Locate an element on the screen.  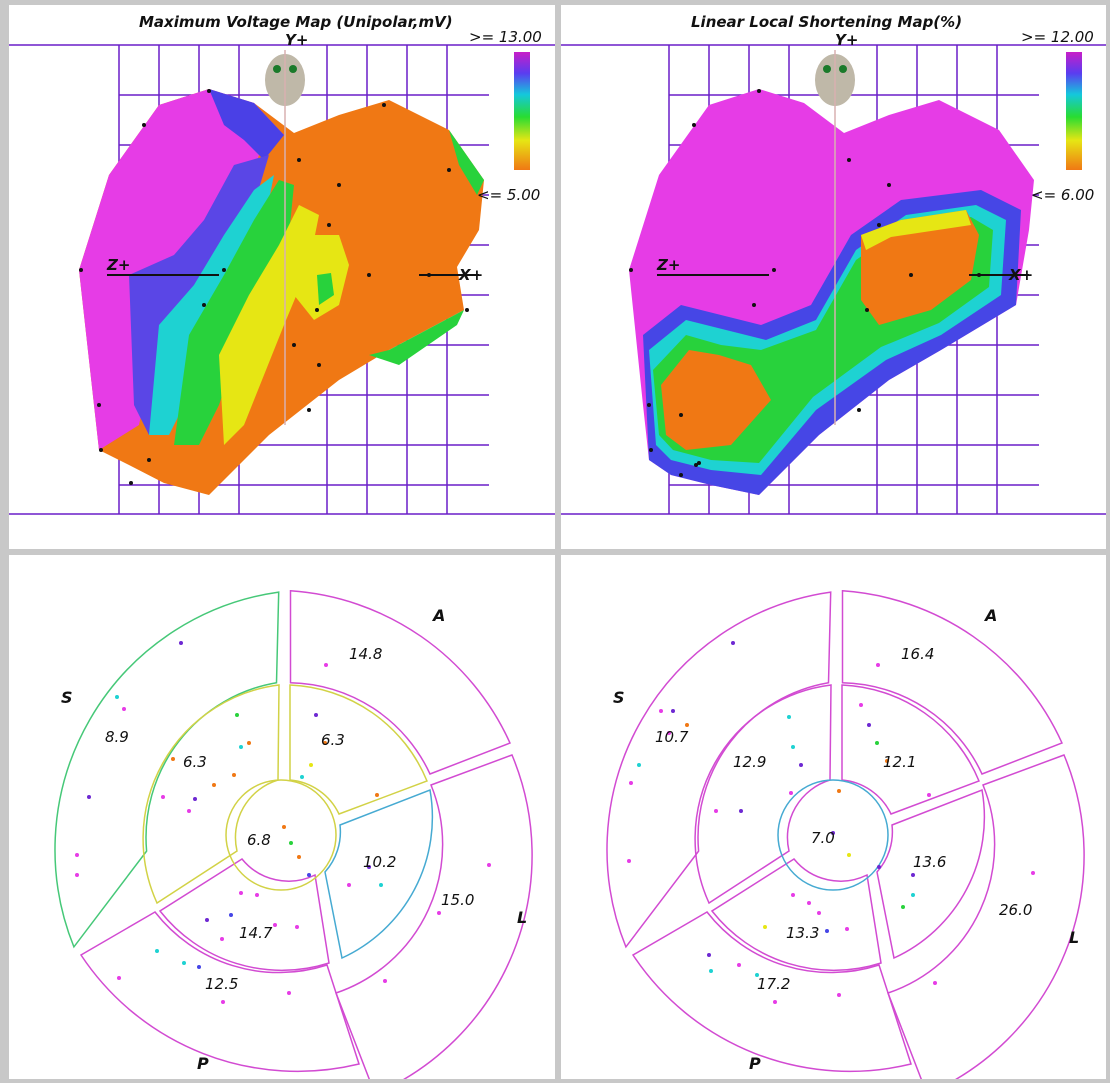
value-inner-lateral: 10.2 is located at coordinates (379, 862).